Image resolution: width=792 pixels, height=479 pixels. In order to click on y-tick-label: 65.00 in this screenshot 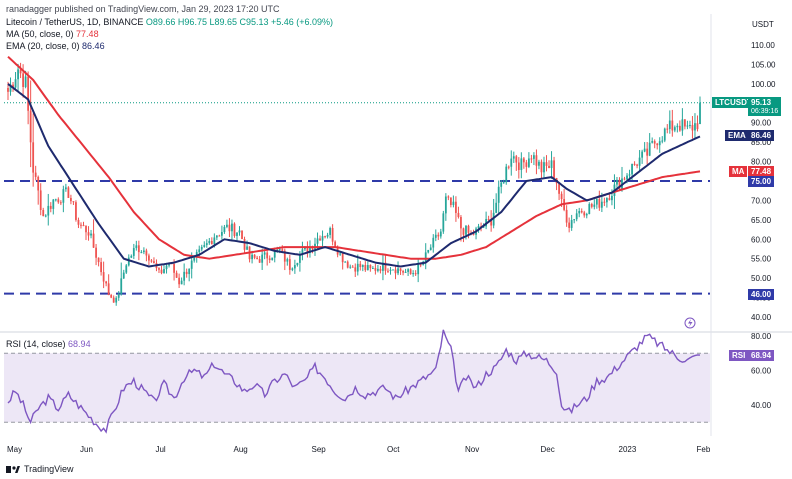, I will do `click(761, 220)`.